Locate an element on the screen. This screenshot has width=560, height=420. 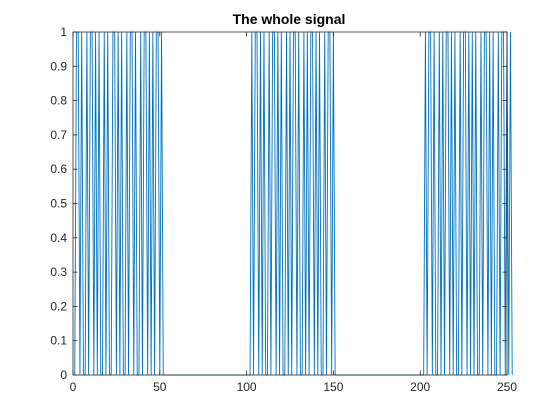
x-tick-label: 100 is located at coordinates (247, 387).